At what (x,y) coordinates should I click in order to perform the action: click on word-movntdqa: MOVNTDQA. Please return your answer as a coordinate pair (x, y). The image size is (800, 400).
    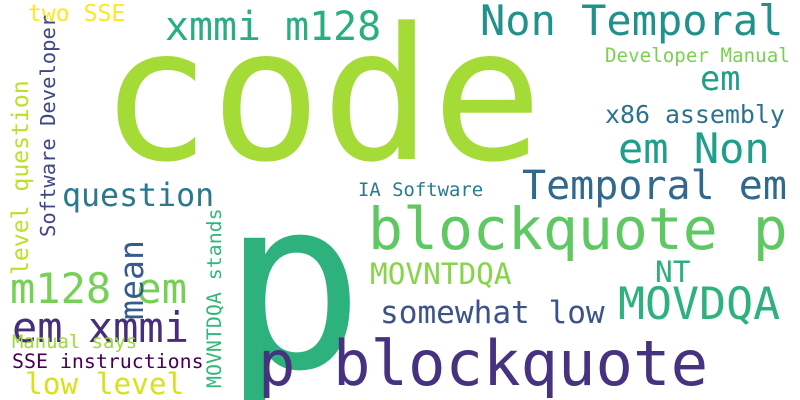
    Looking at the image, I should click on (441, 274).